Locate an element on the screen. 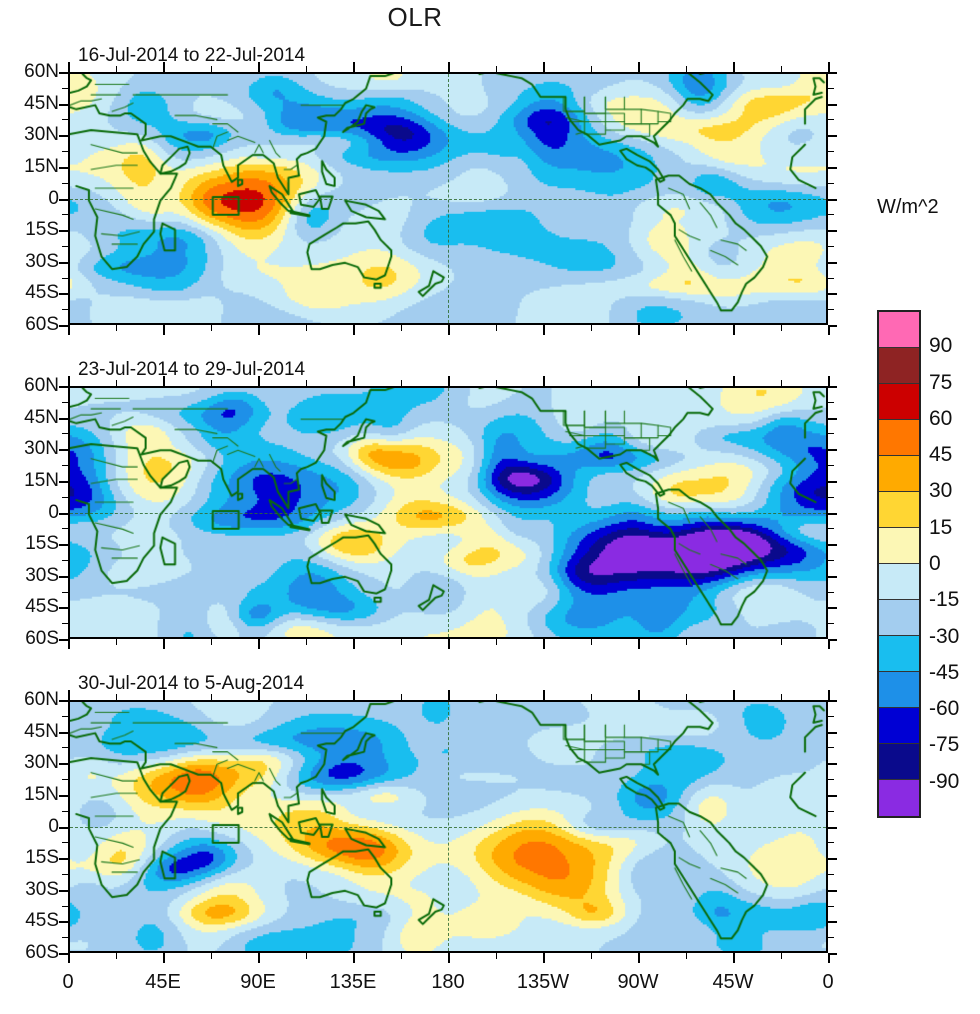 The height and width of the screenshot is (1014, 980). y-axis-label: 60N is located at coordinates (41, 71).